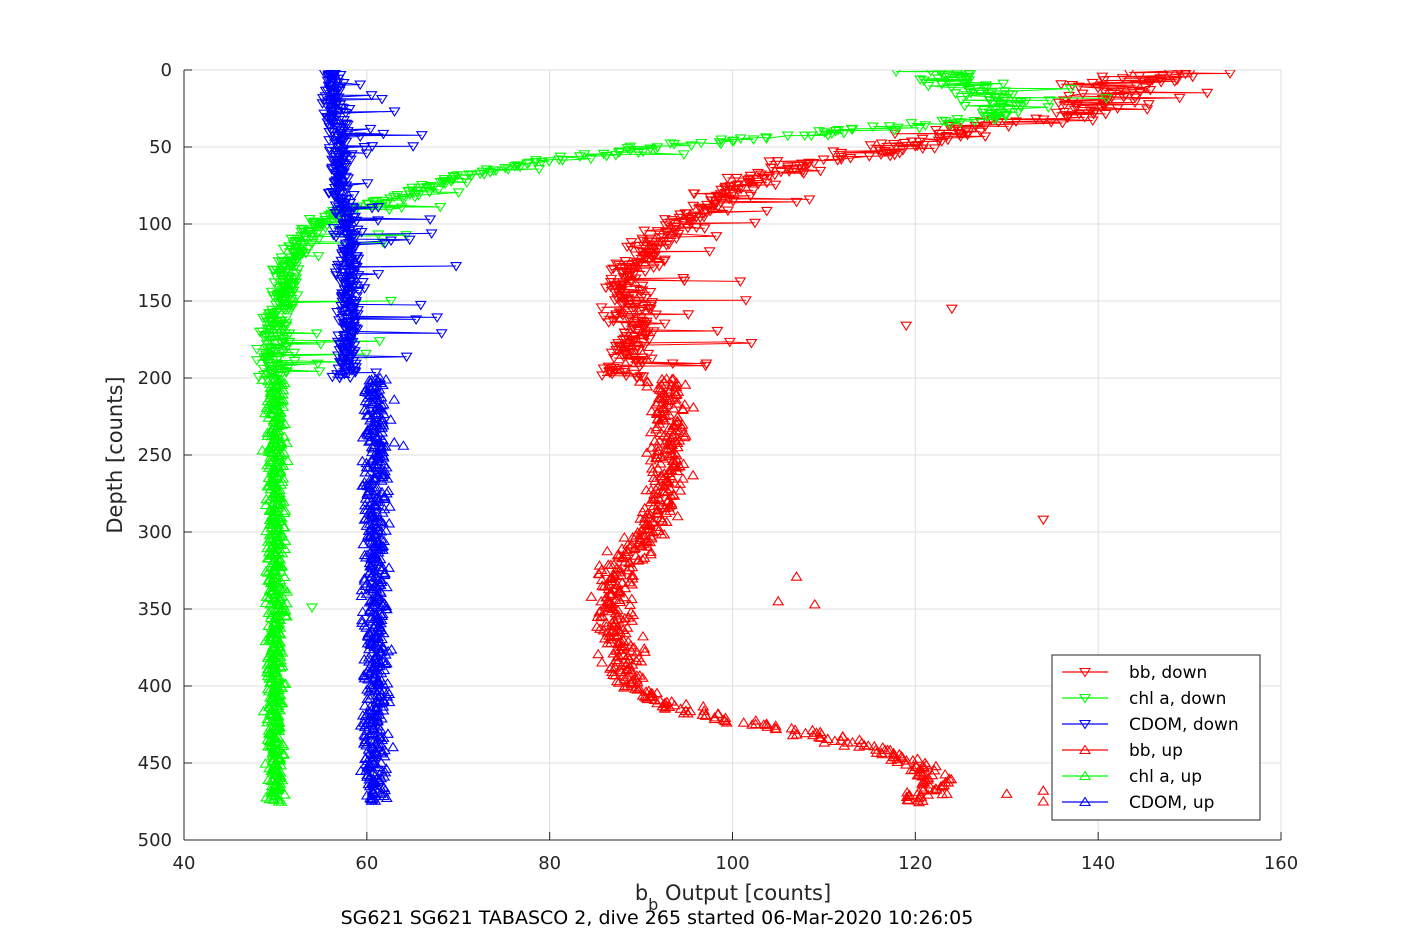 The image size is (1417, 945). What do you see at coordinates (915, 863) in the screenshot?
I see `x-tick-label: 120` at bounding box center [915, 863].